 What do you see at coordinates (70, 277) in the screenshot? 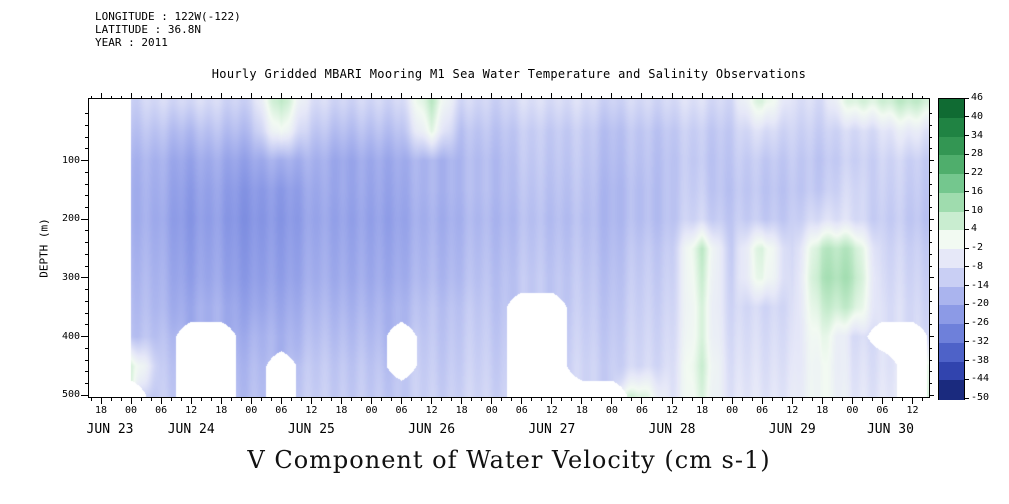
I see `y-tick-label: 300` at bounding box center [70, 277].